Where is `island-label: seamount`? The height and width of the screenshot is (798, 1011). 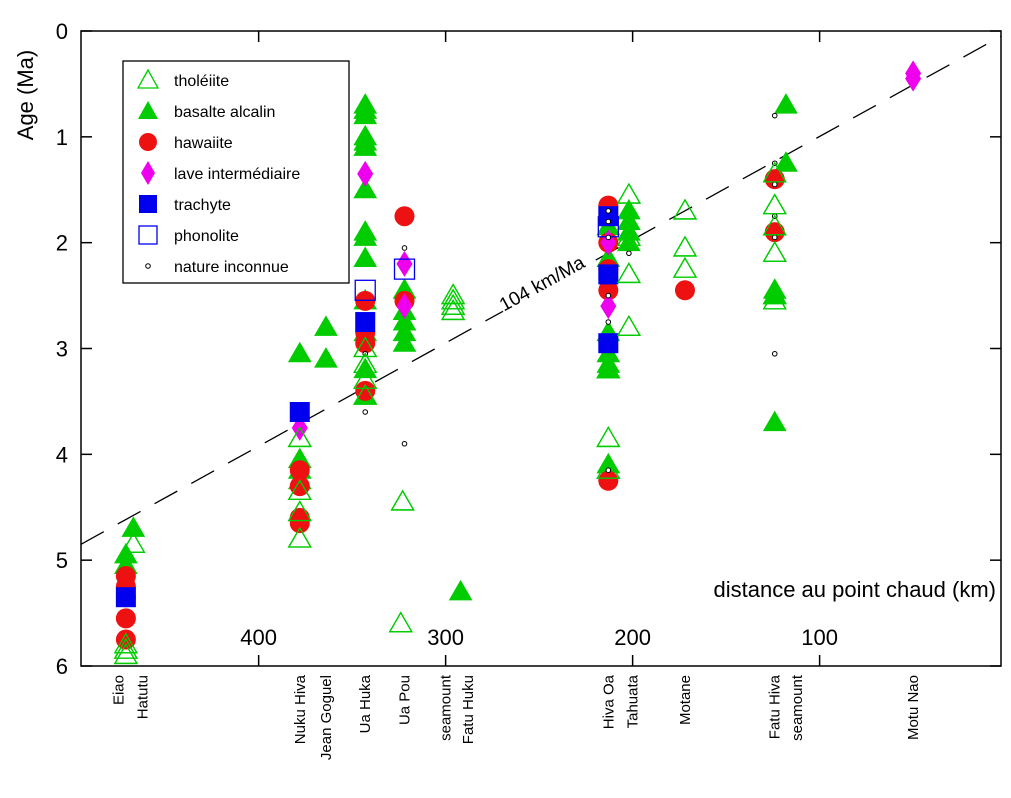
island-label: seamount is located at coordinates (446, 707).